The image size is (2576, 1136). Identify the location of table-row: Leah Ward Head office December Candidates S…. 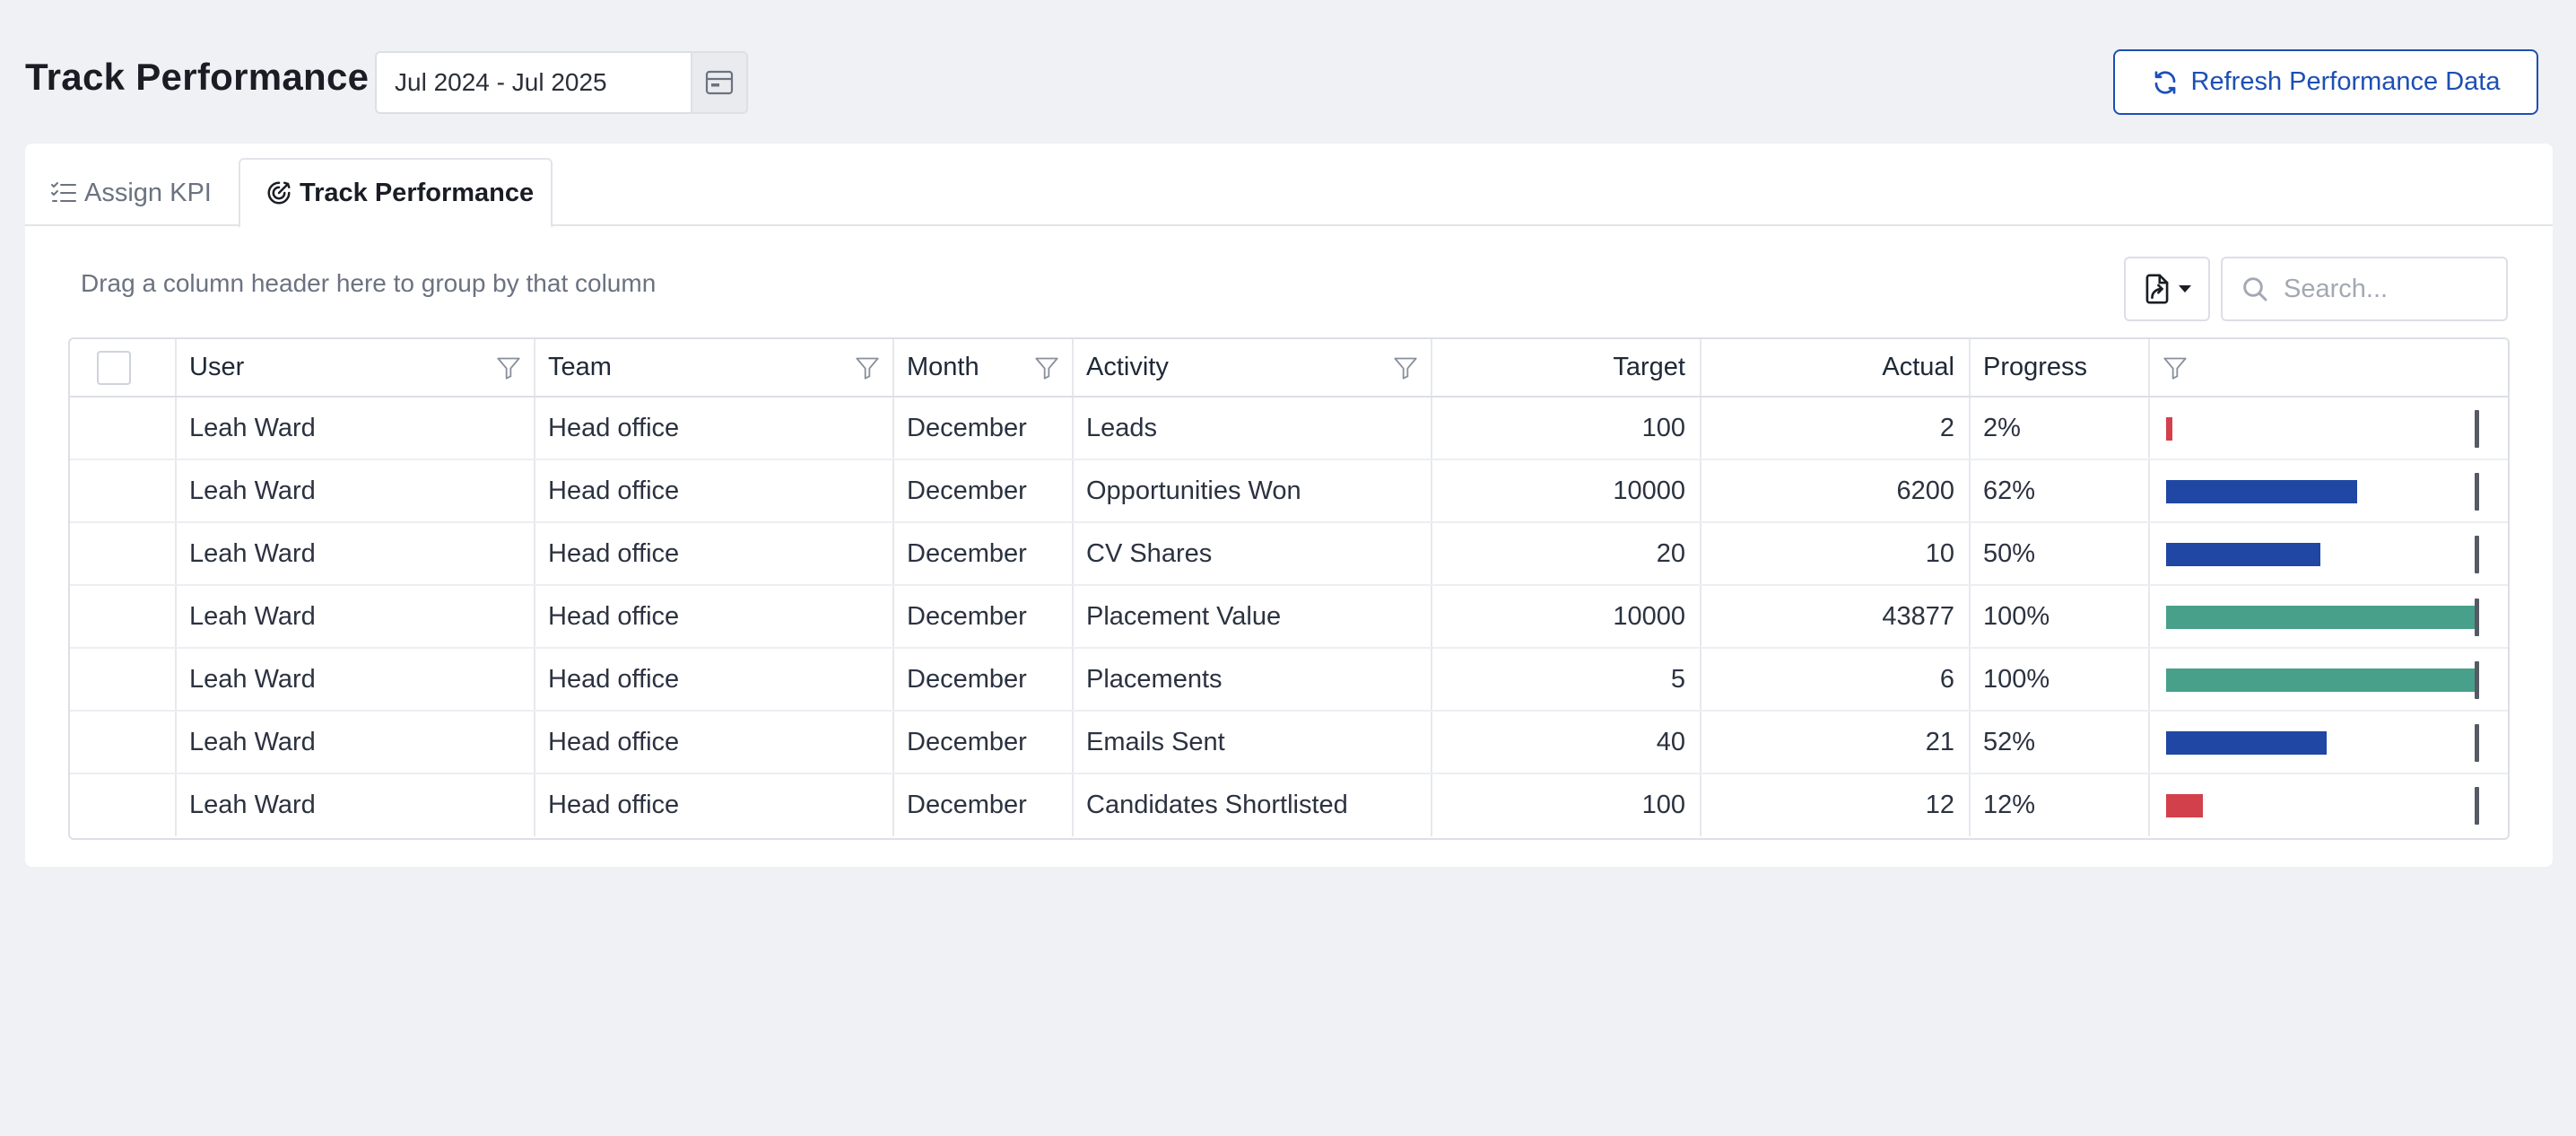
(1289, 804).